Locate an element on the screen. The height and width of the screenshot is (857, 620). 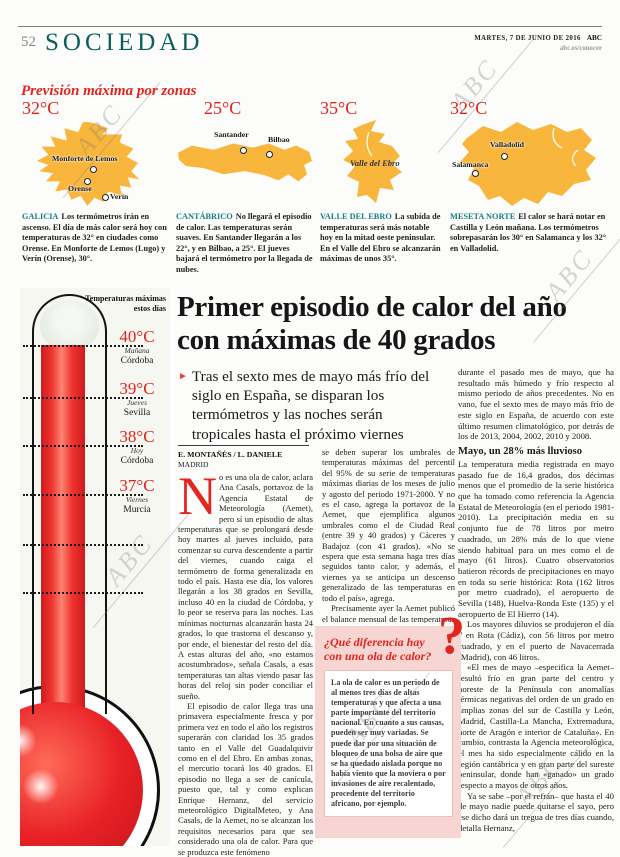
infographic-title: Temperaturas máximas estos días is located at coordinates (125, 303).